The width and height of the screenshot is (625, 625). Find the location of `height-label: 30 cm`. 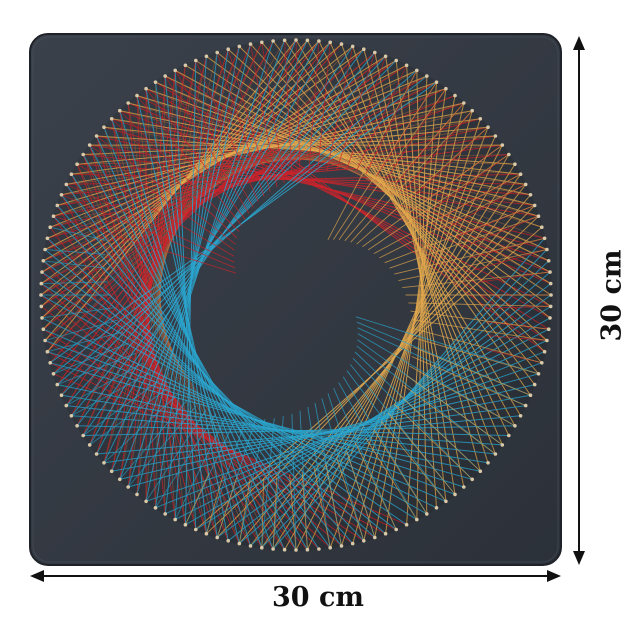

height-label: 30 cm is located at coordinates (610, 295).